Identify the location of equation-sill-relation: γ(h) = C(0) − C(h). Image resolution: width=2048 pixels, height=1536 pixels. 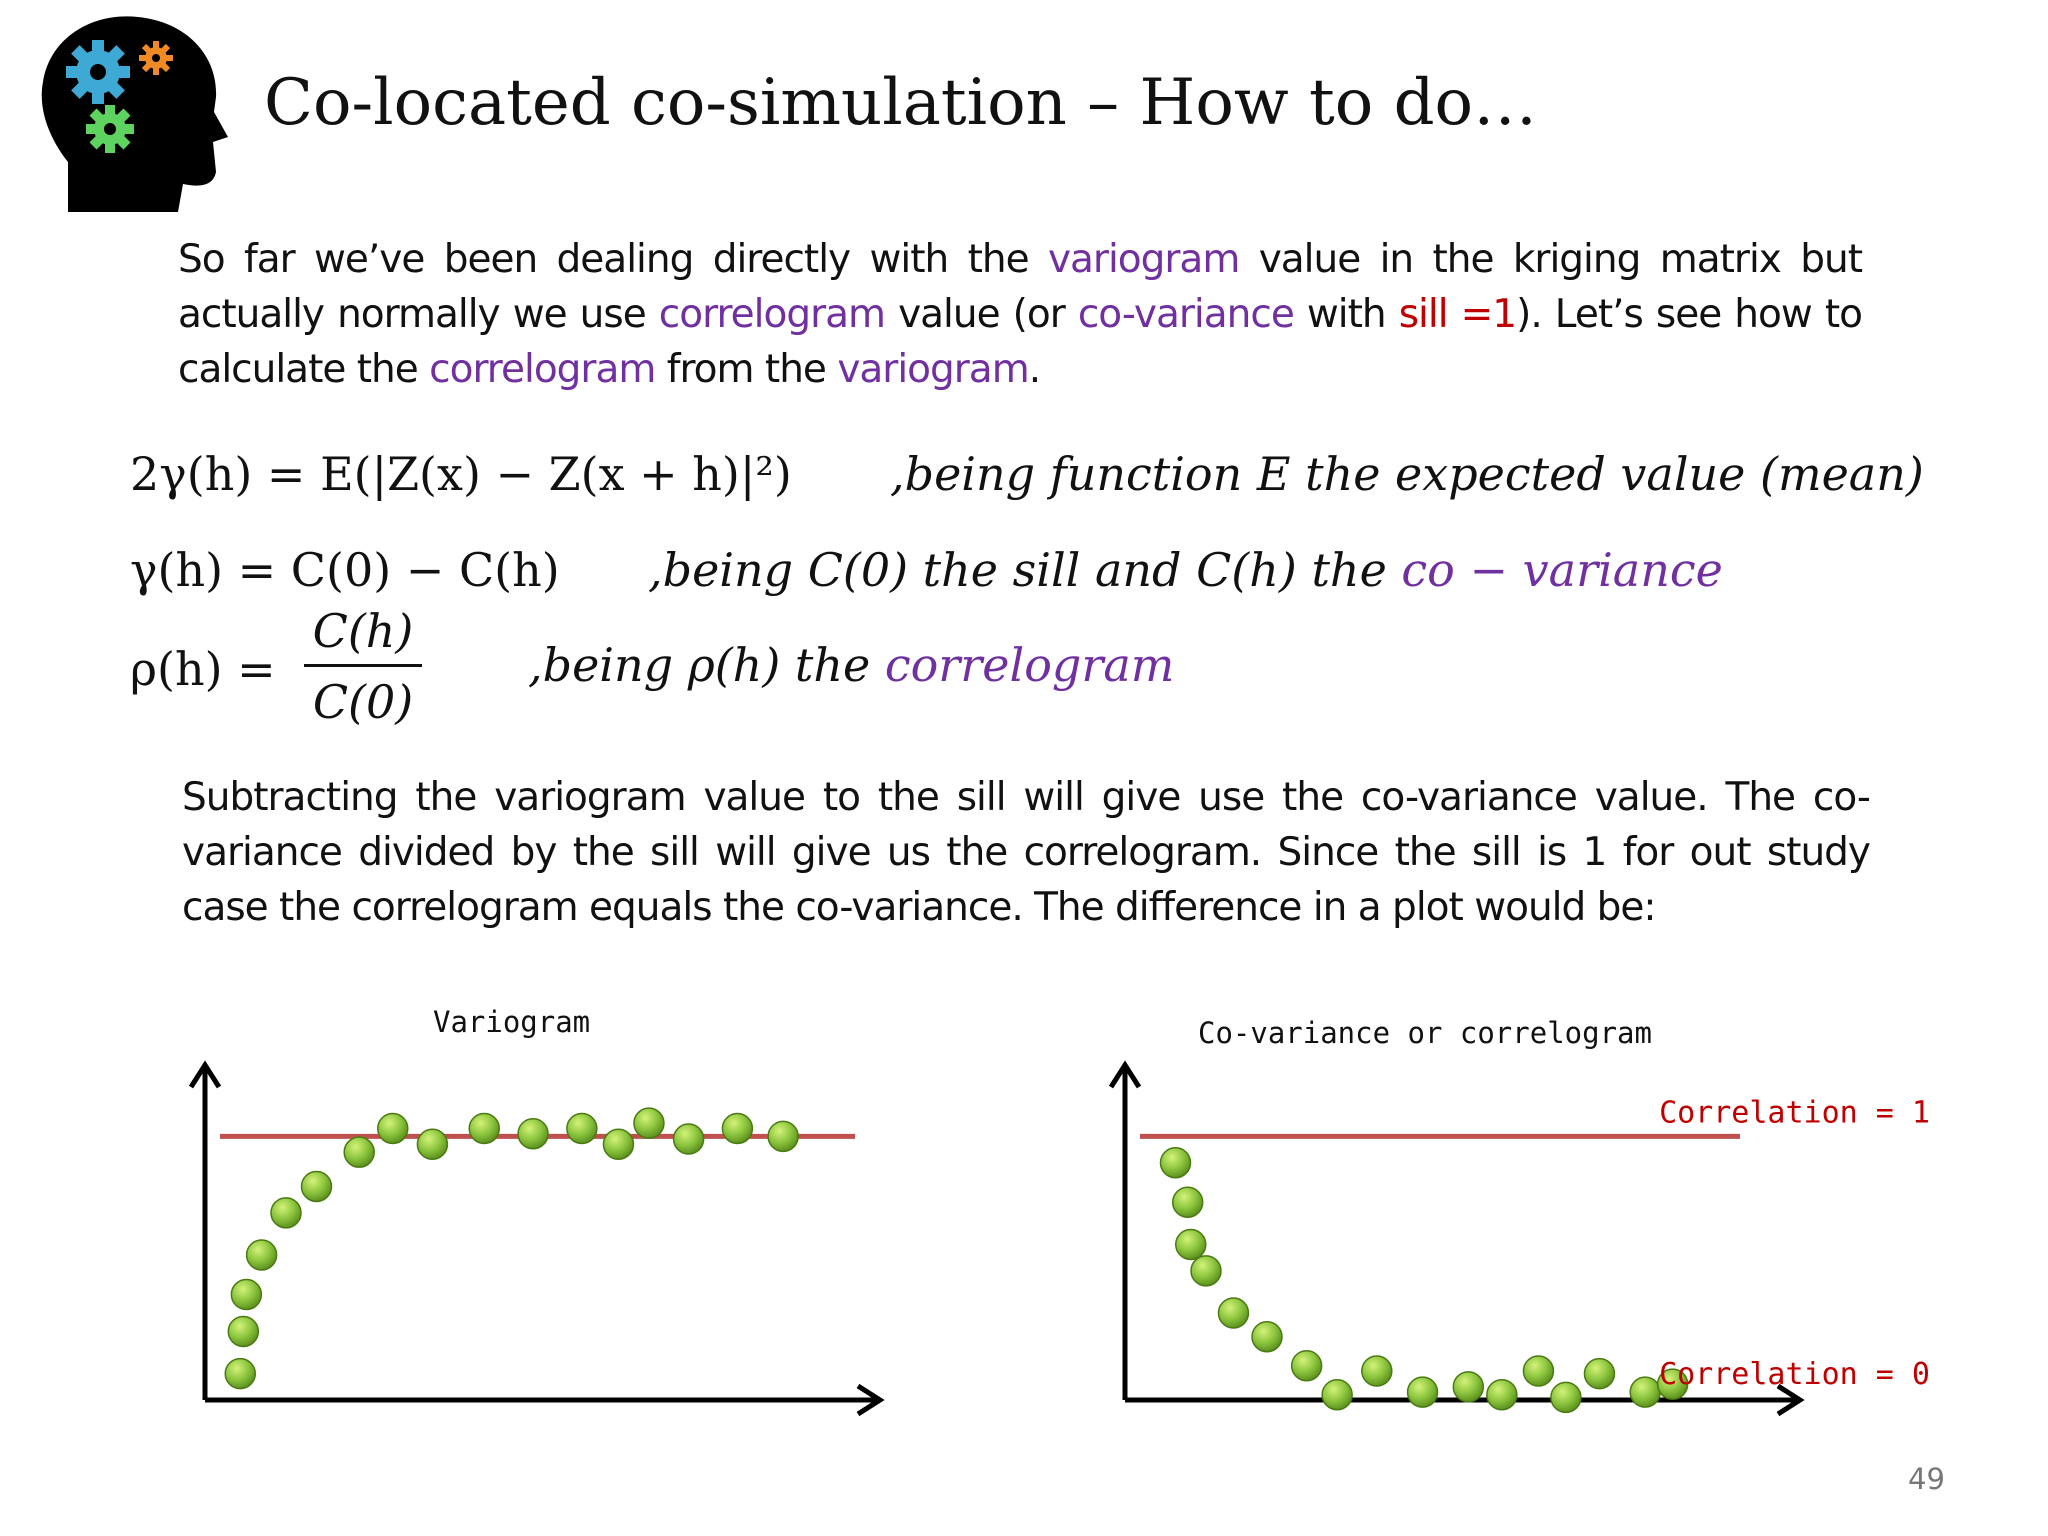
(345, 570).